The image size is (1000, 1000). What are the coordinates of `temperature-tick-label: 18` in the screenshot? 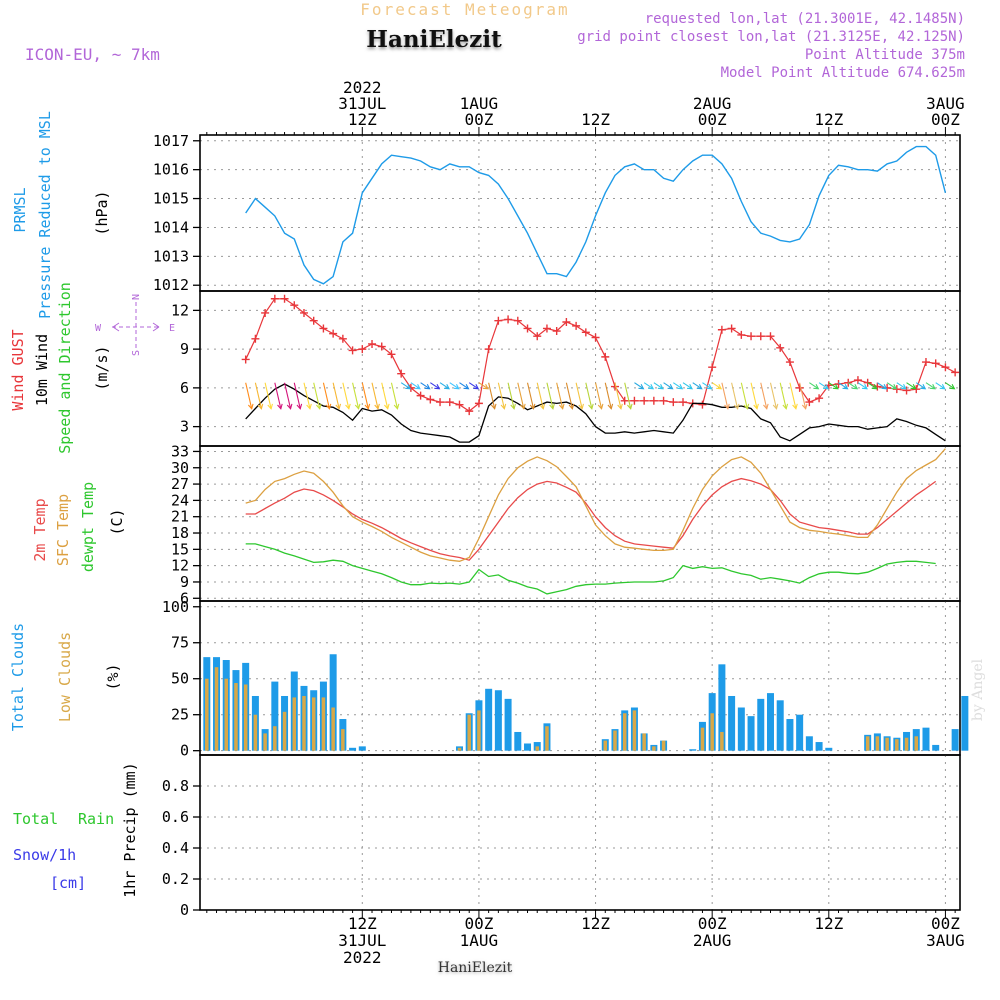 It's located at (180, 533).